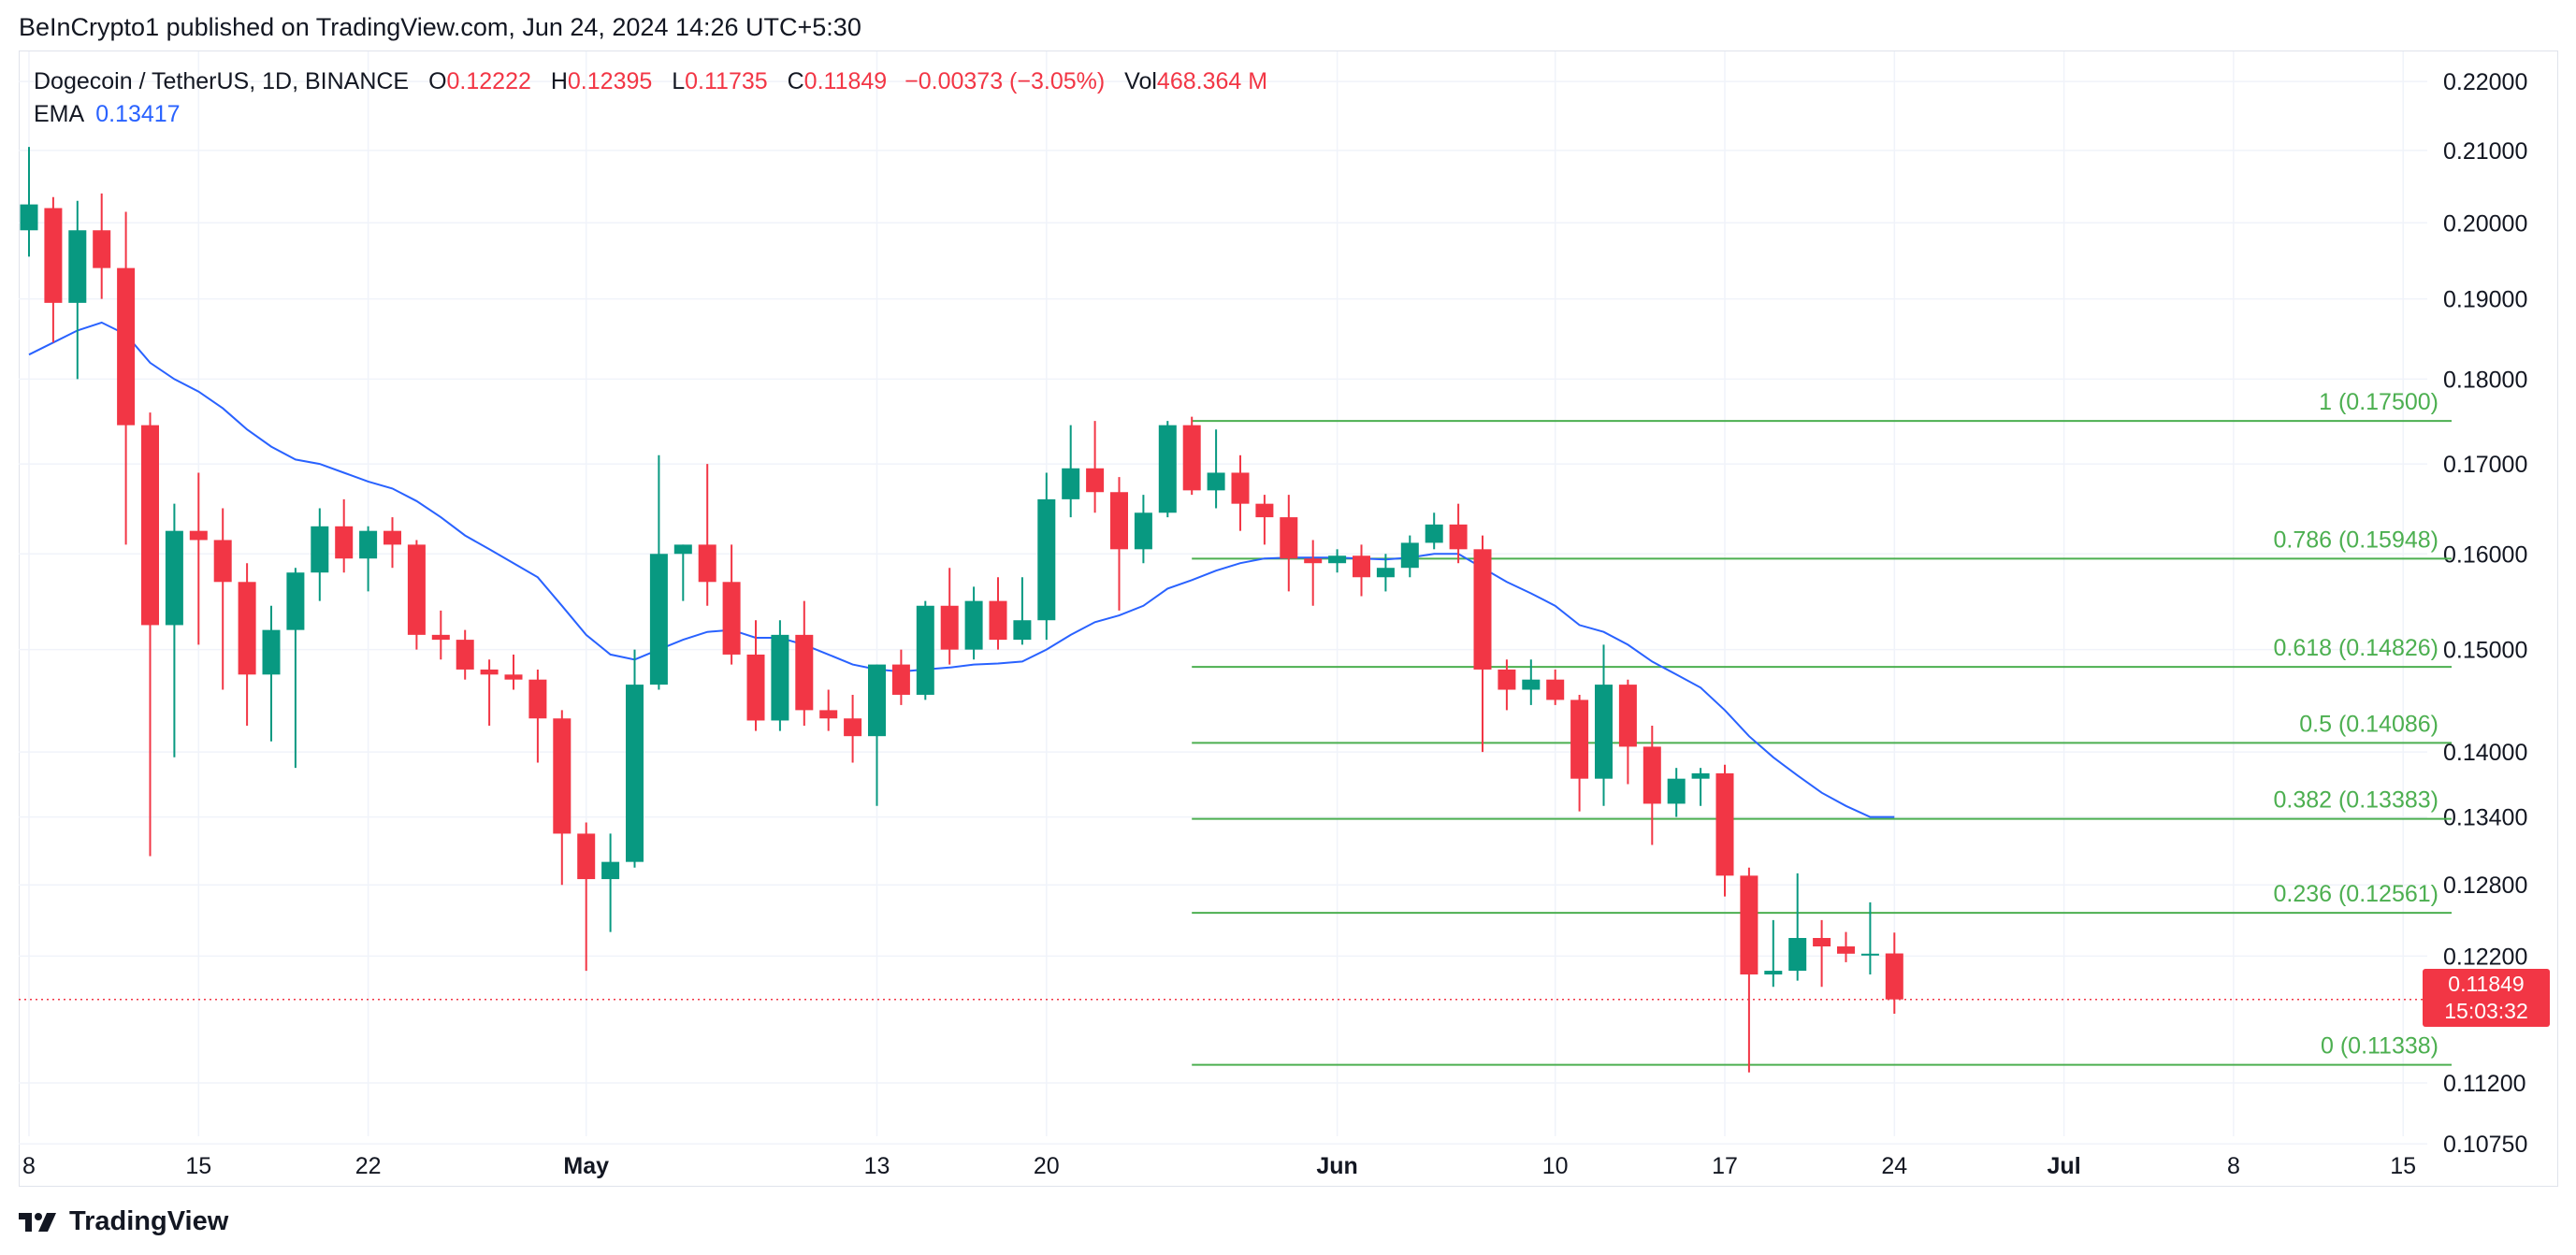  Describe the element at coordinates (1212, 81) in the screenshot. I see `volume-value: 468.364 M` at that location.